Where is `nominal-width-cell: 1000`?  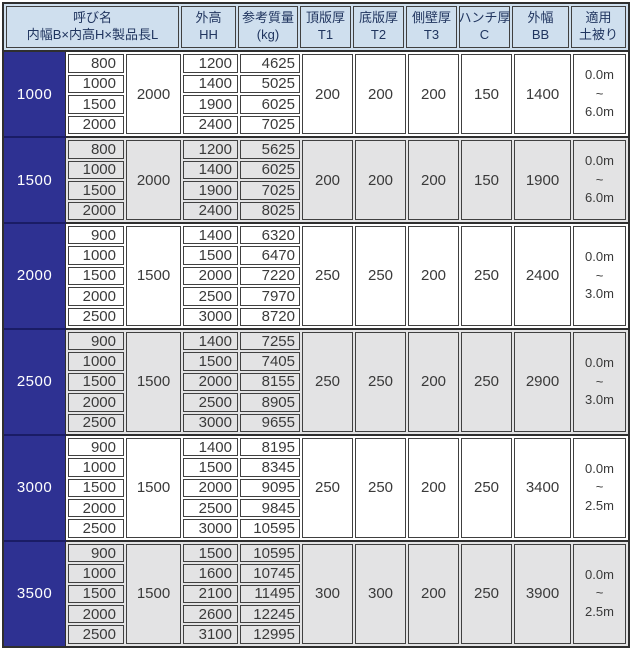
nominal-width-cell: 1000 is located at coordinates (35, 94).